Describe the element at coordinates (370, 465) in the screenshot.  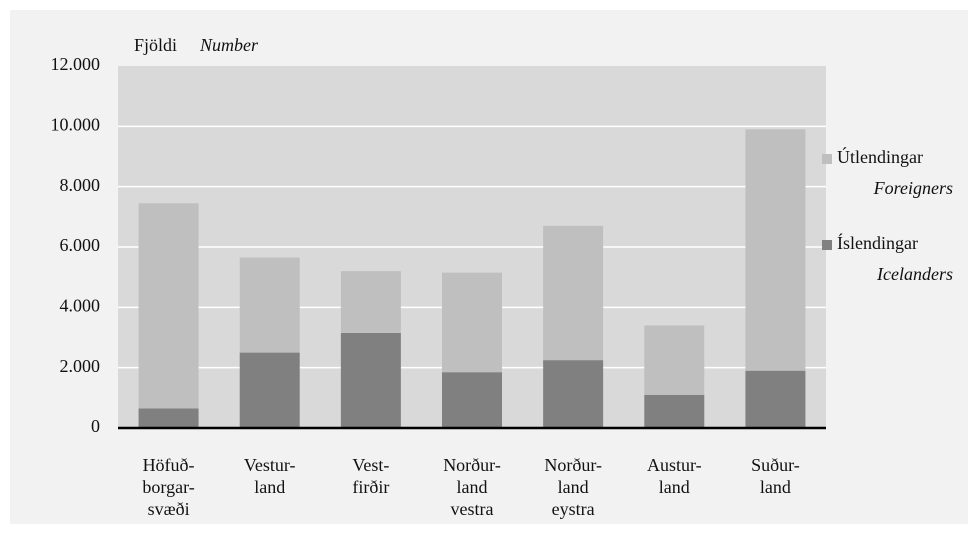
I see `x-tick-label: Vest-` at that location.